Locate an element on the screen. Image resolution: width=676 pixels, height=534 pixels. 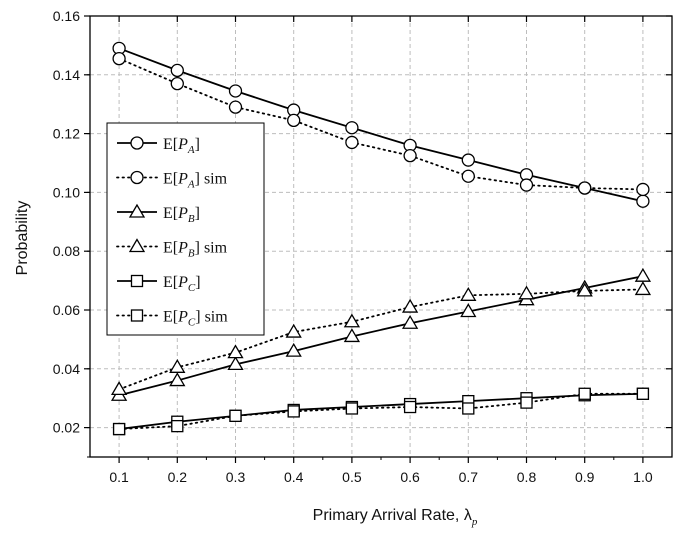
y-tick-label: 0.08 is located at coordinates (66, 251).